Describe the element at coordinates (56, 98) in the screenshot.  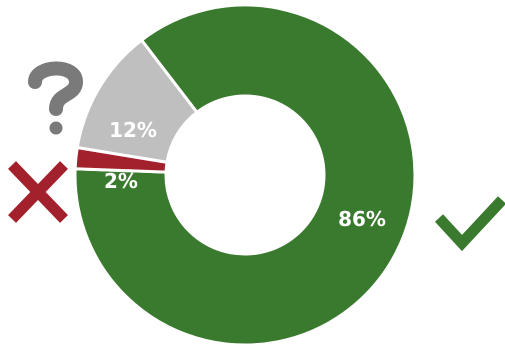
I see `question-mark-icon` at that location.